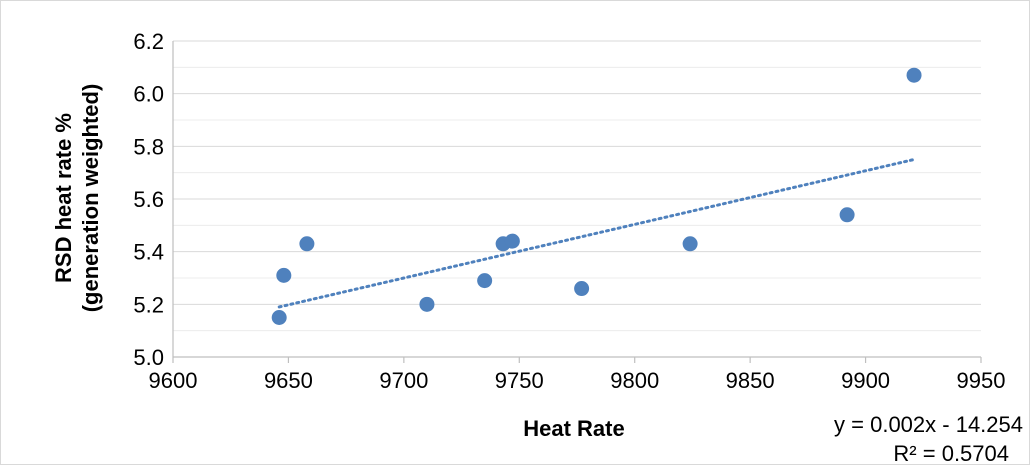 The image size is (1030, 466). Describe the element at coordinates (63, 198) in the screenshot. I see `y-axis-title-line-1: RSD heat rate %` at that location.